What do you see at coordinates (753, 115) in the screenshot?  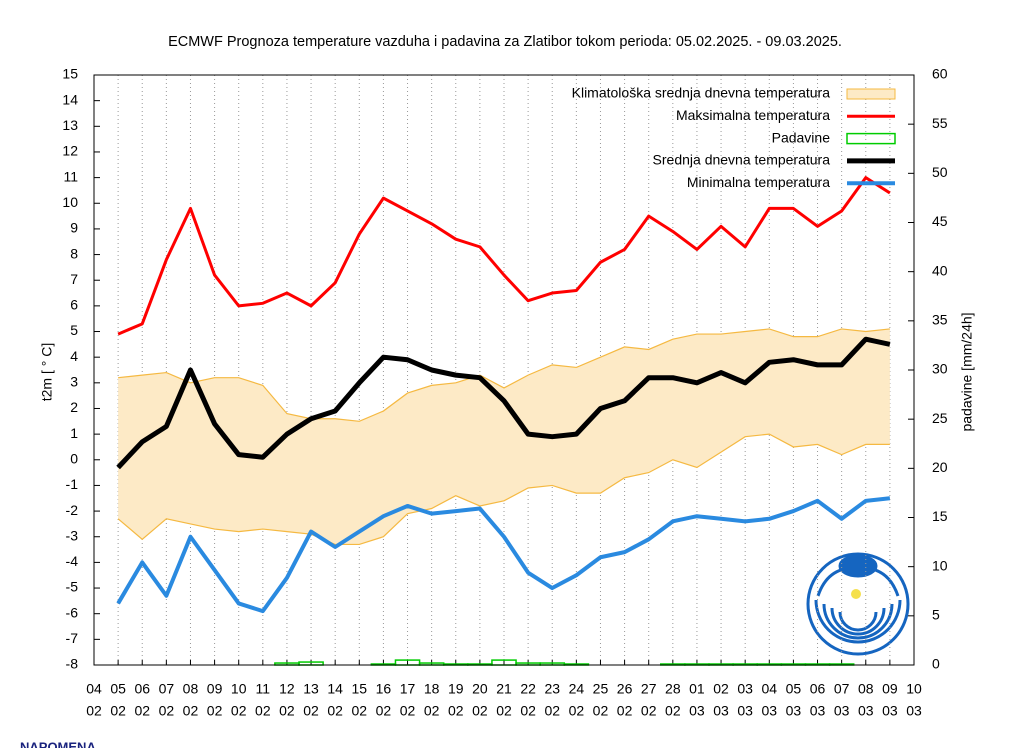 I see `legend-label: Maksimalna temperatura` at bounding box center [753, 115].